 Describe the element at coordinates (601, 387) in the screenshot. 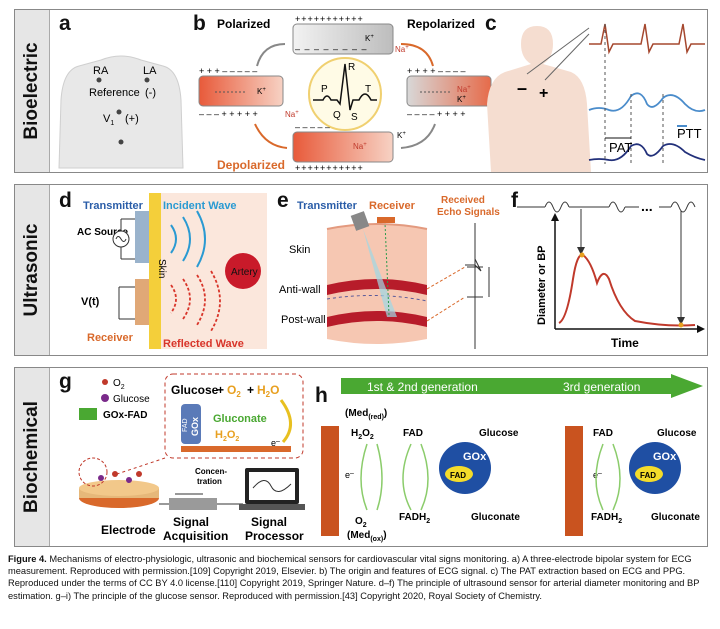

I see `gen3-label: 3rd generation` at that location.